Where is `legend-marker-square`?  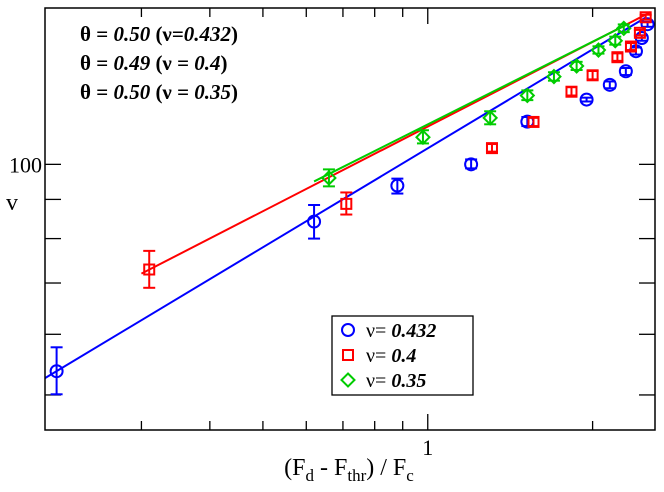
legend-marker-square is located at coordinates (348, 355).